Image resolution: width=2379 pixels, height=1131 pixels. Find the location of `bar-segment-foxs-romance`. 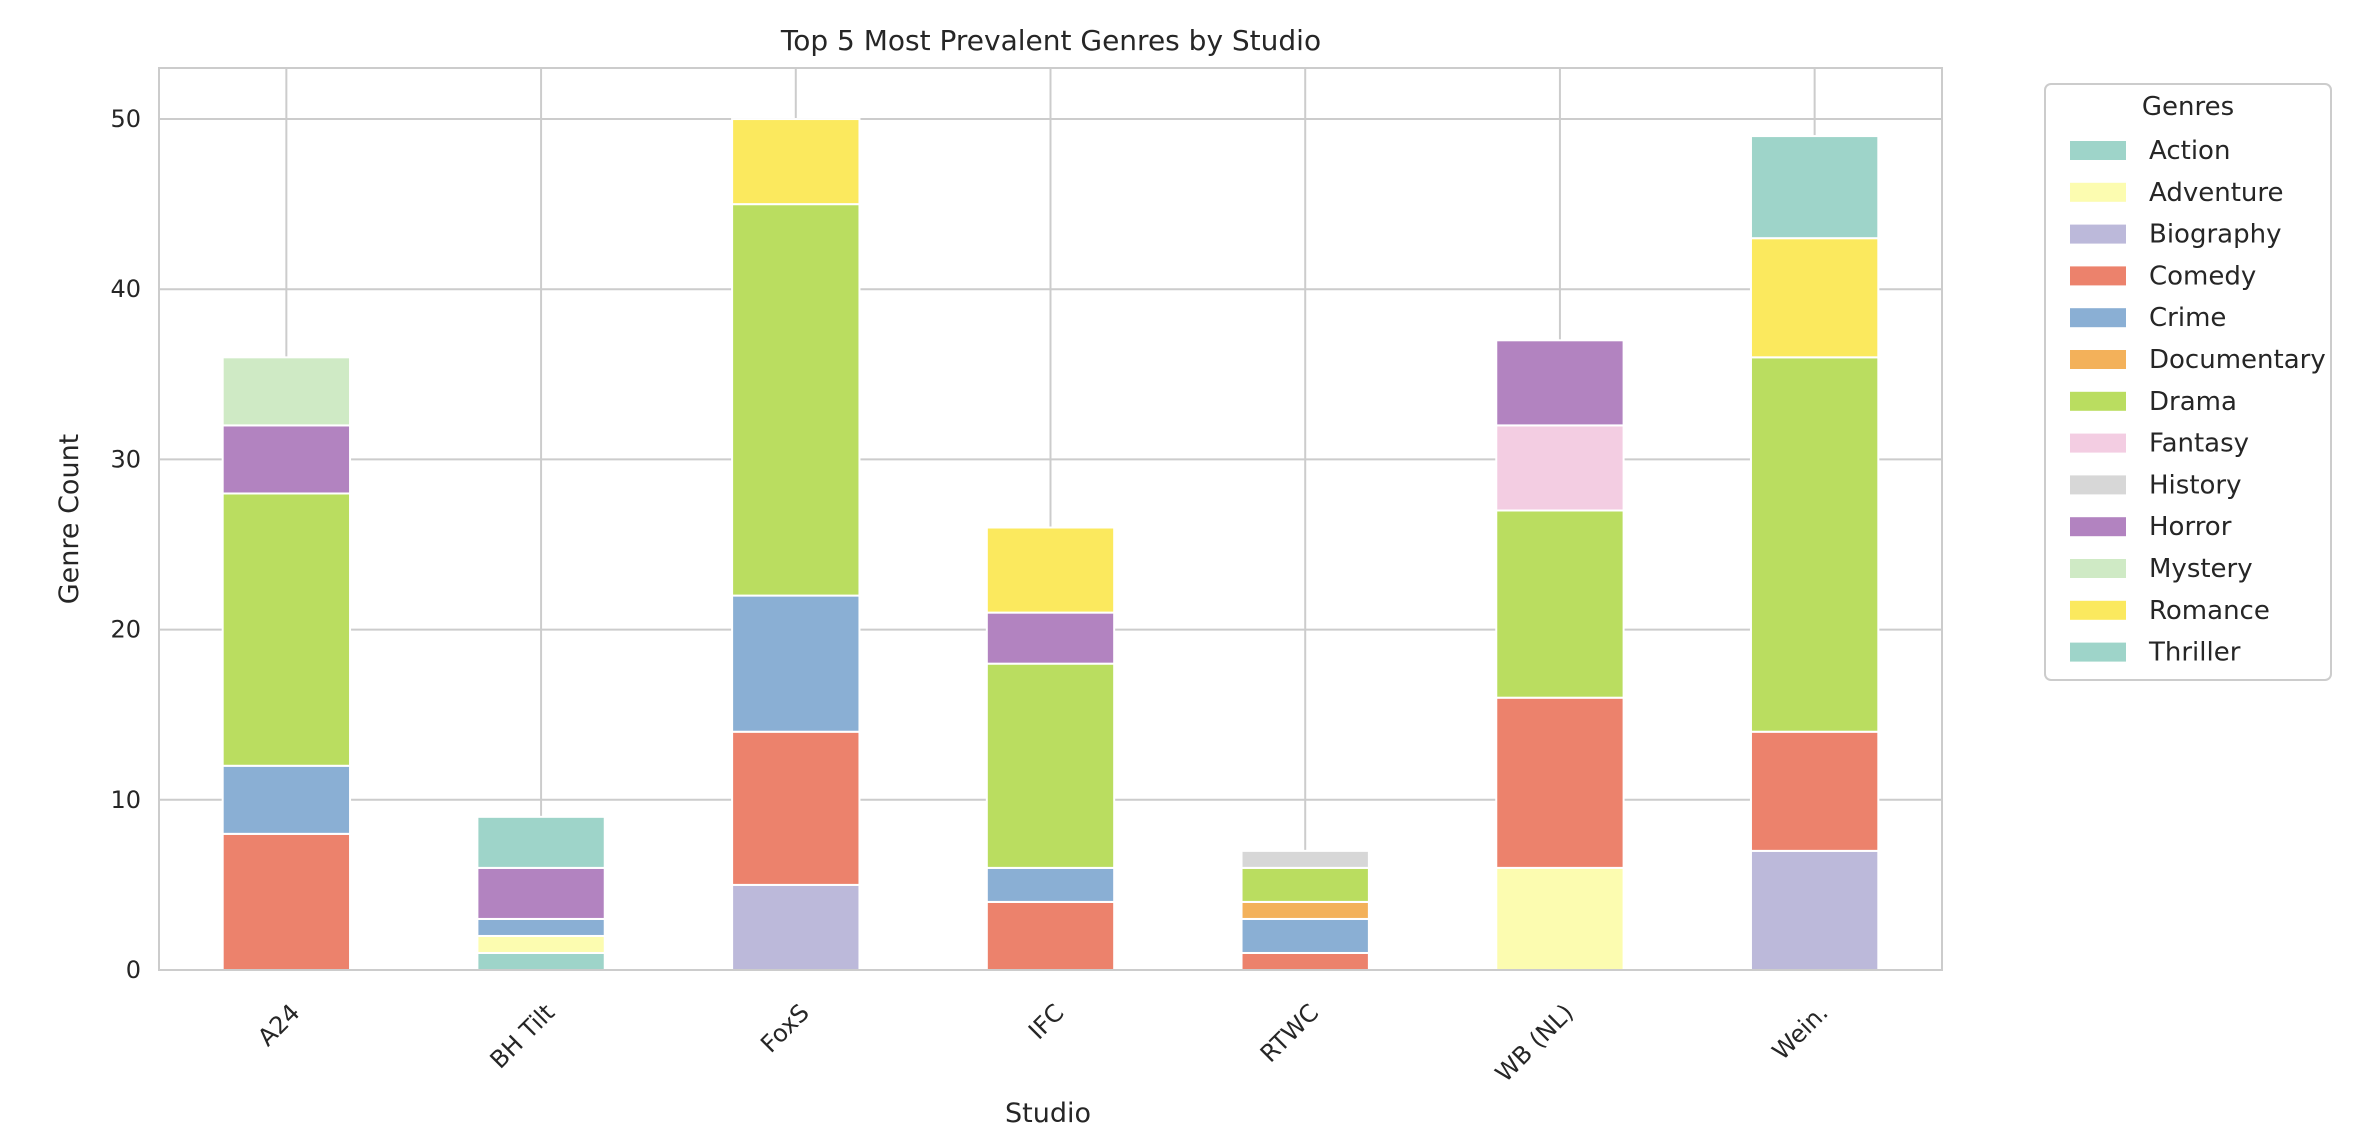

bar-segment-foxs-romance is located at coordinates (796, 162).